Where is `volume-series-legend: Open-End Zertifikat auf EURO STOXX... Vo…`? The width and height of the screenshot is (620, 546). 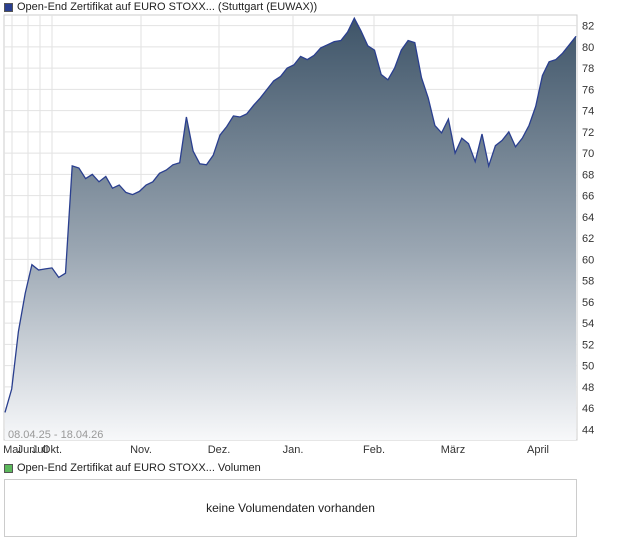 volume-series-legend: Open-End Zertifikat auf EURO STOXX... Vo… is located at coordinates (132, 468).